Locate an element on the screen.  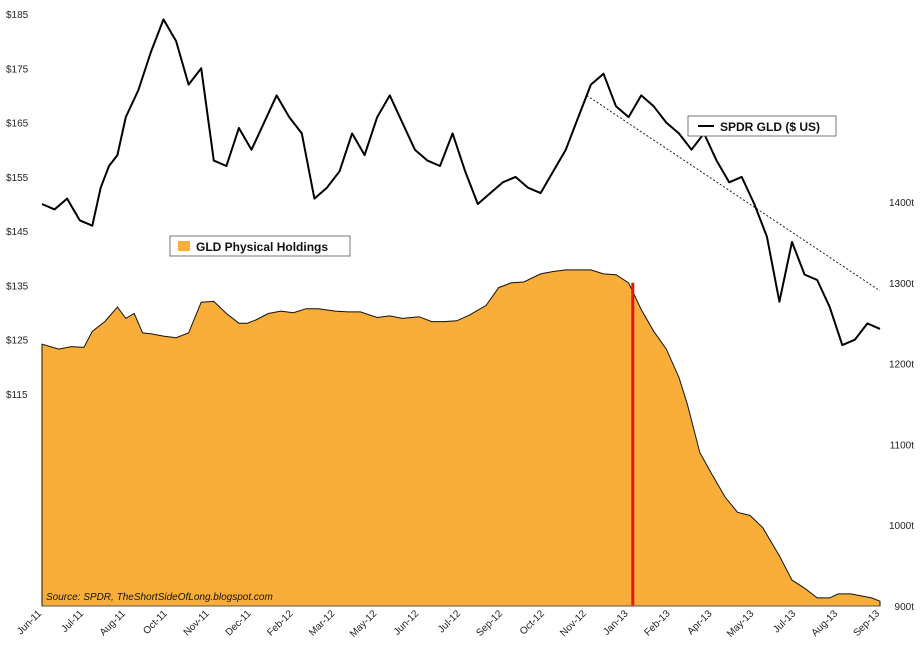
x-tick-label: May-12 is located at coordinates (364, 624).